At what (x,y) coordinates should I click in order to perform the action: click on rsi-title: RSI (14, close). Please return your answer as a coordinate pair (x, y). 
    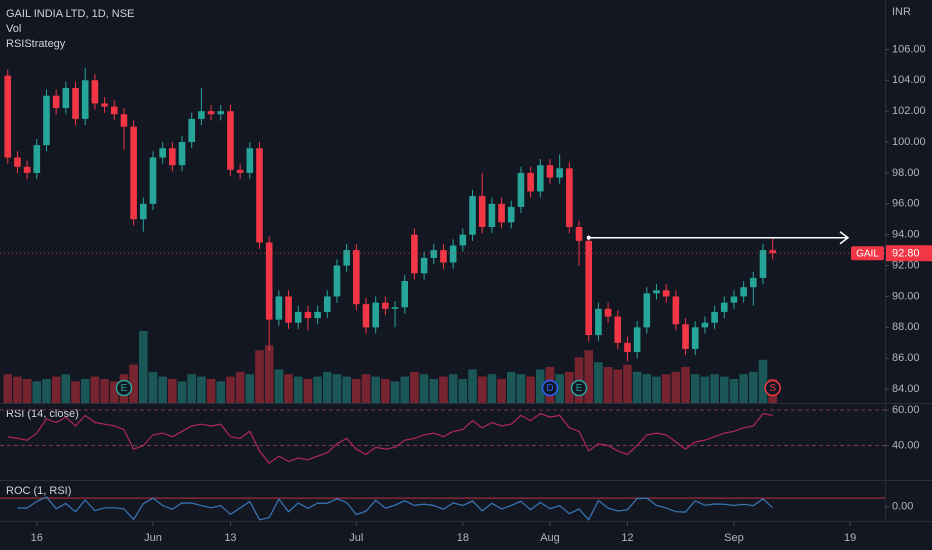
    Looking at the image, I should click on (42, 414).